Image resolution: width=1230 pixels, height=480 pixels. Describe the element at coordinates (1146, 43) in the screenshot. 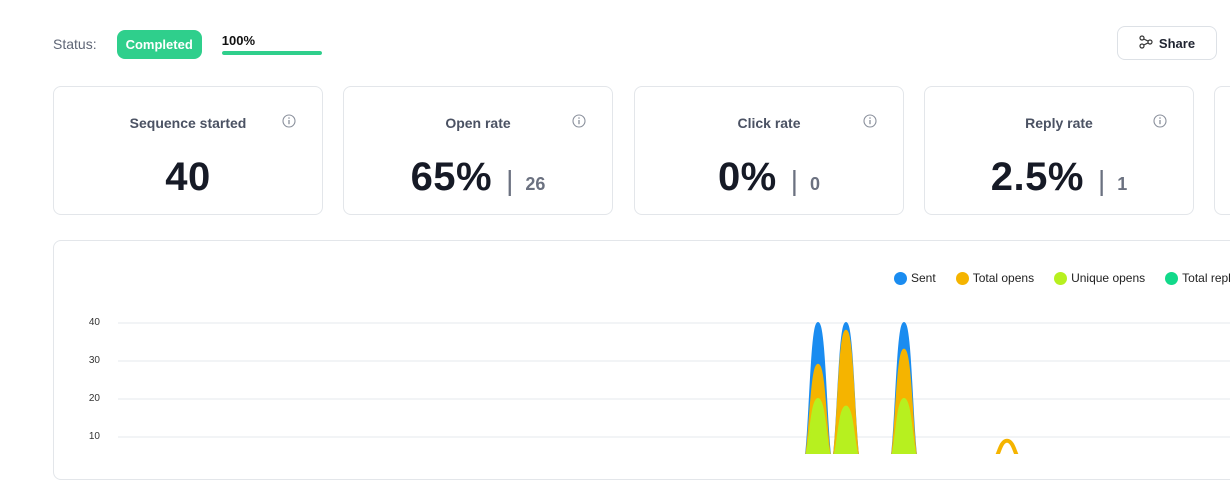

I see `share-icon` at that location.